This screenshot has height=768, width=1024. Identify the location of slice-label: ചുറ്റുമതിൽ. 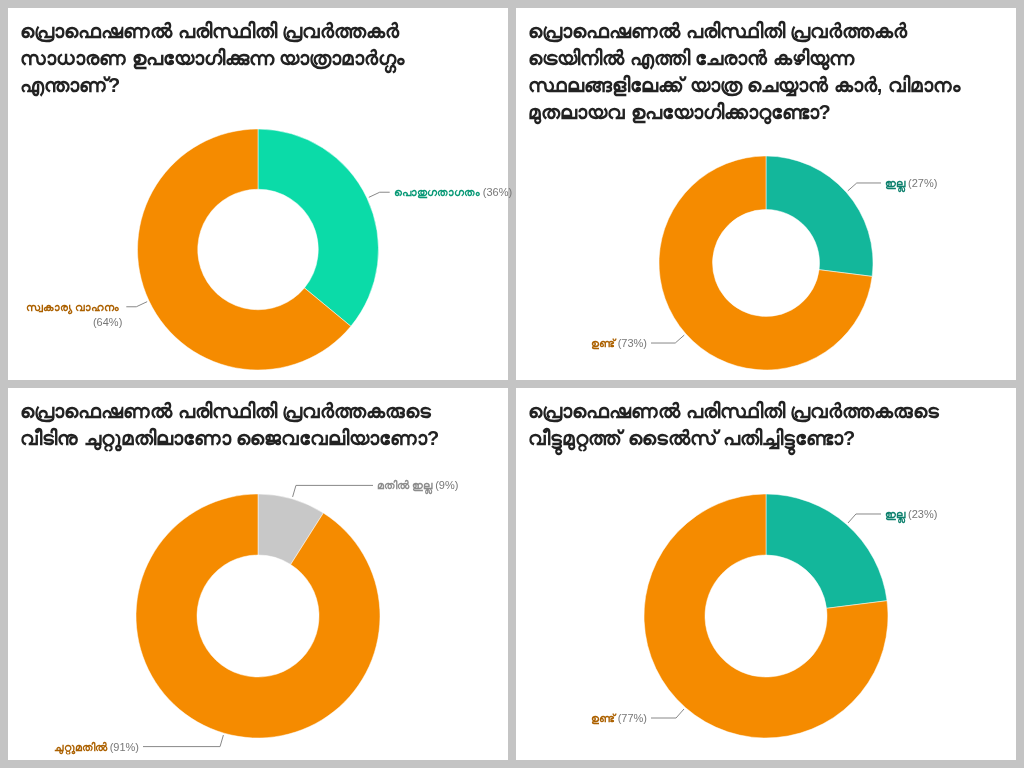
(81, 747).